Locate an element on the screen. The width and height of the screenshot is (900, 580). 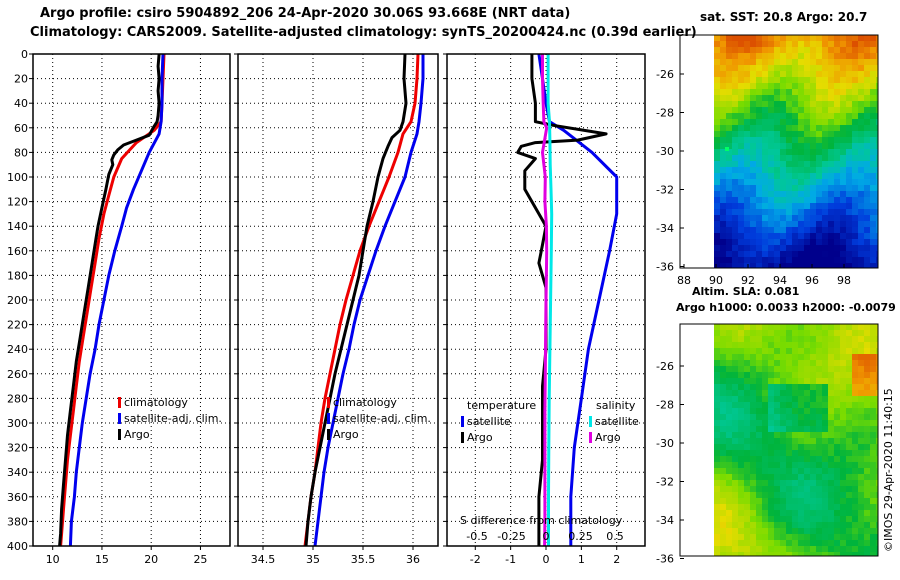
lat-tick-label: -30 is located at coordinates (665, 443).